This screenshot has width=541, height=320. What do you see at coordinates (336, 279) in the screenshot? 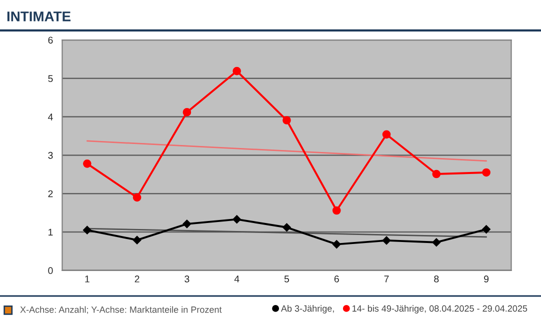
I see `x-tick-label: 6` at bounding box center [336, 279].